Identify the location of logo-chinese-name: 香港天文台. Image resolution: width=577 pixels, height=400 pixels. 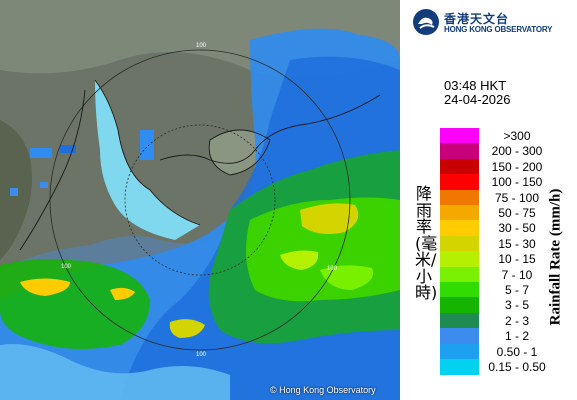
(477, 19).